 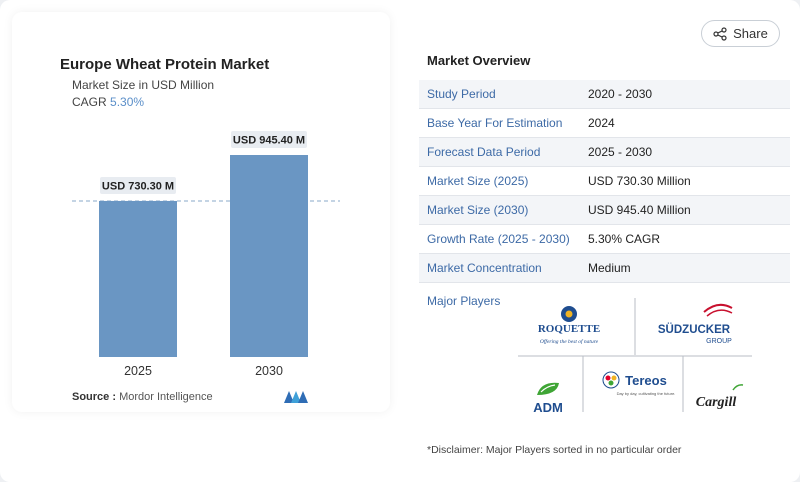 What do you see at coordinates (464, 301) in the screenshot?
I see `major-players-label: Major Players` at bounding box center [464, 301].